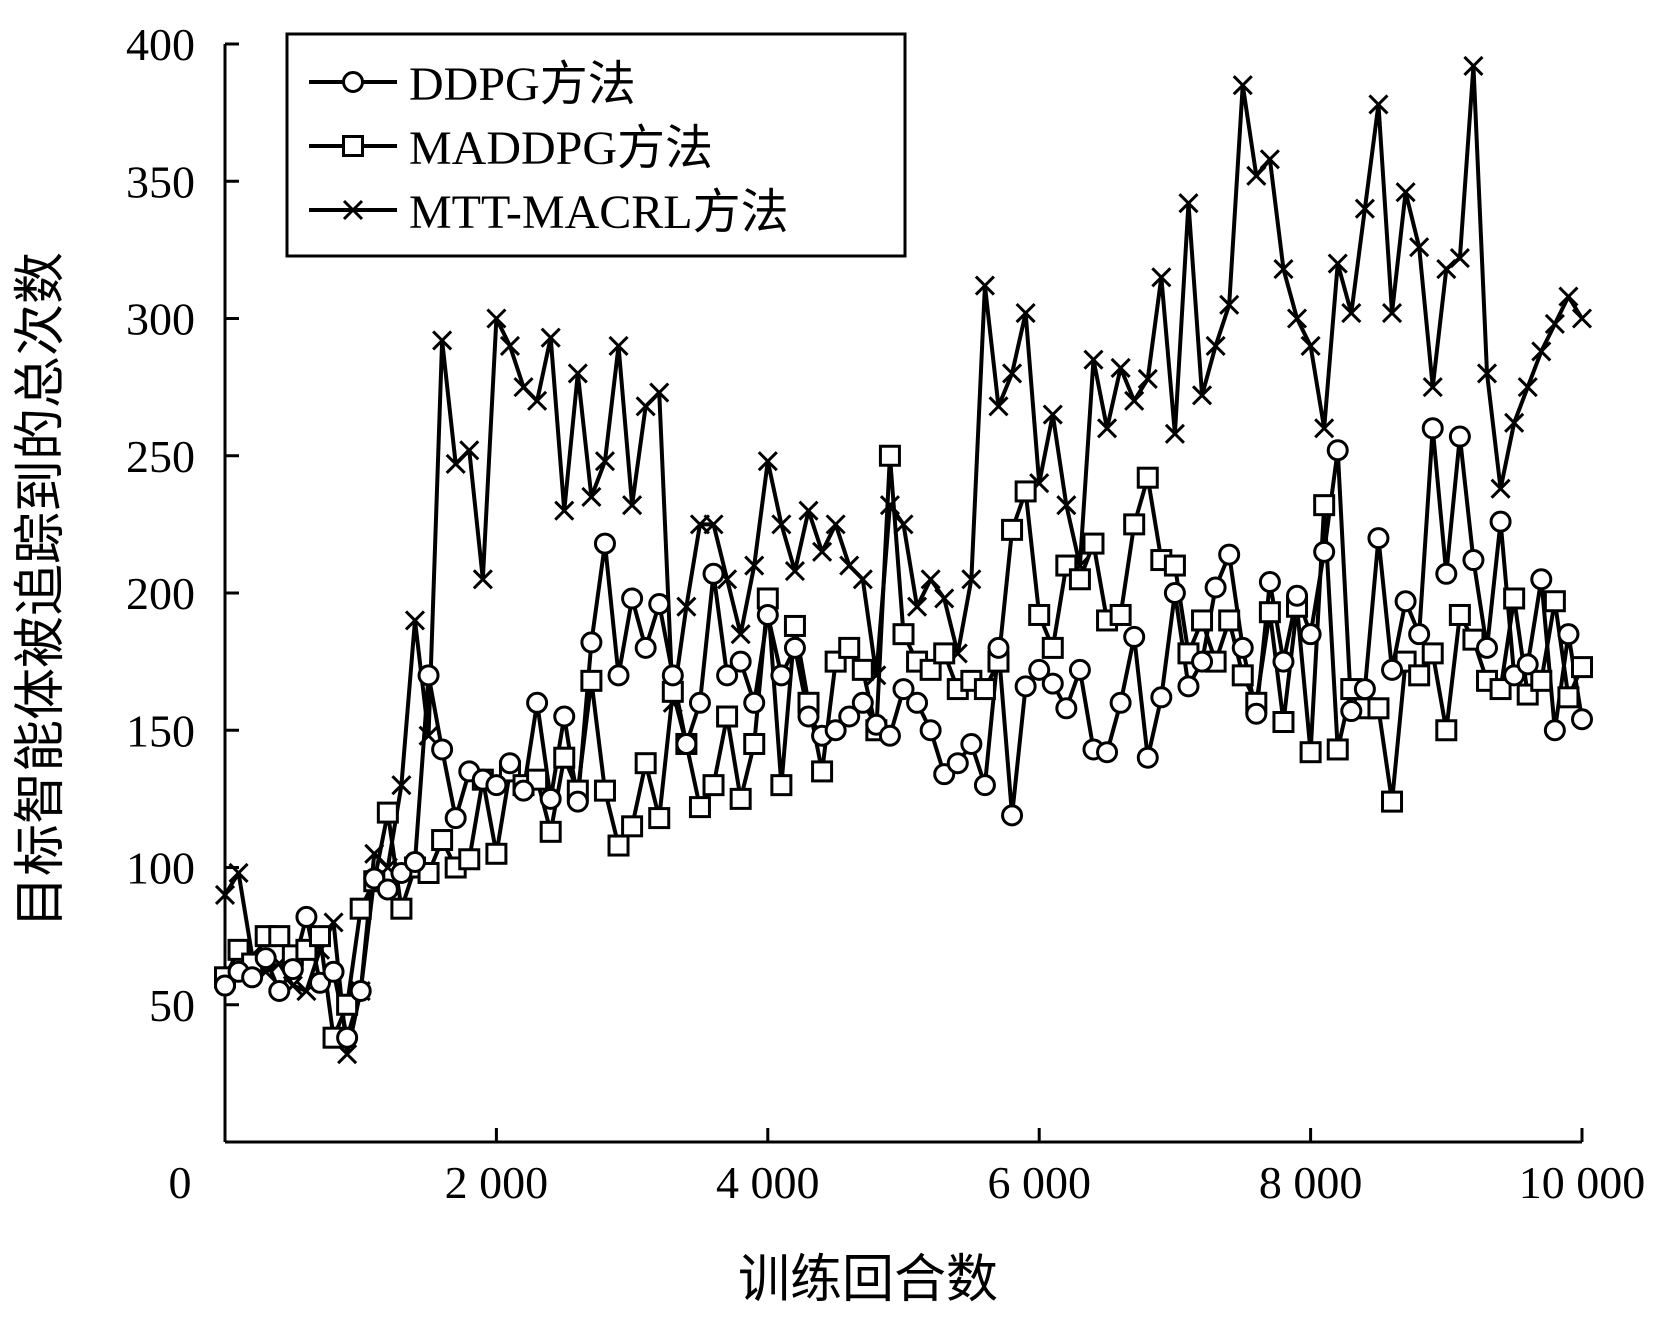 The width and height of the screenshot is (1658, 1319). I want to click on x-tick-label: 2 000, so click(497, 1182).